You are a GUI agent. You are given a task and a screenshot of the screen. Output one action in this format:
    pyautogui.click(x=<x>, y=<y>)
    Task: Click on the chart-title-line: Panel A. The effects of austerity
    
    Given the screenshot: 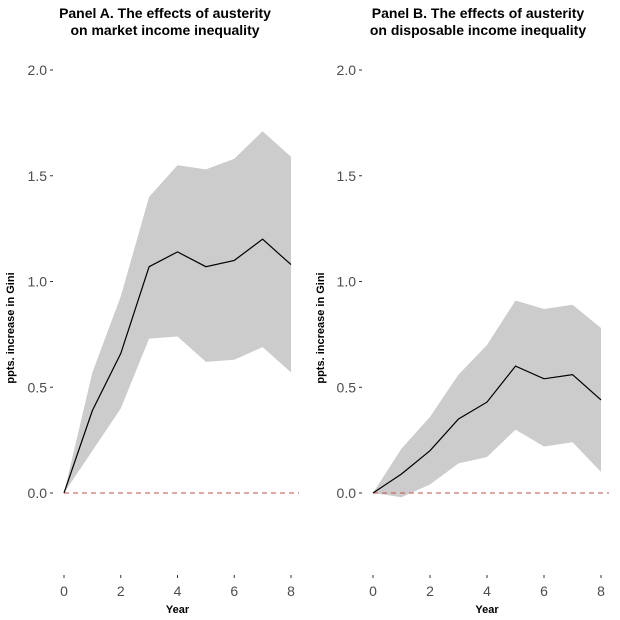 What is the action you would take?
    pyautogui.click(x=165, y=13)
    